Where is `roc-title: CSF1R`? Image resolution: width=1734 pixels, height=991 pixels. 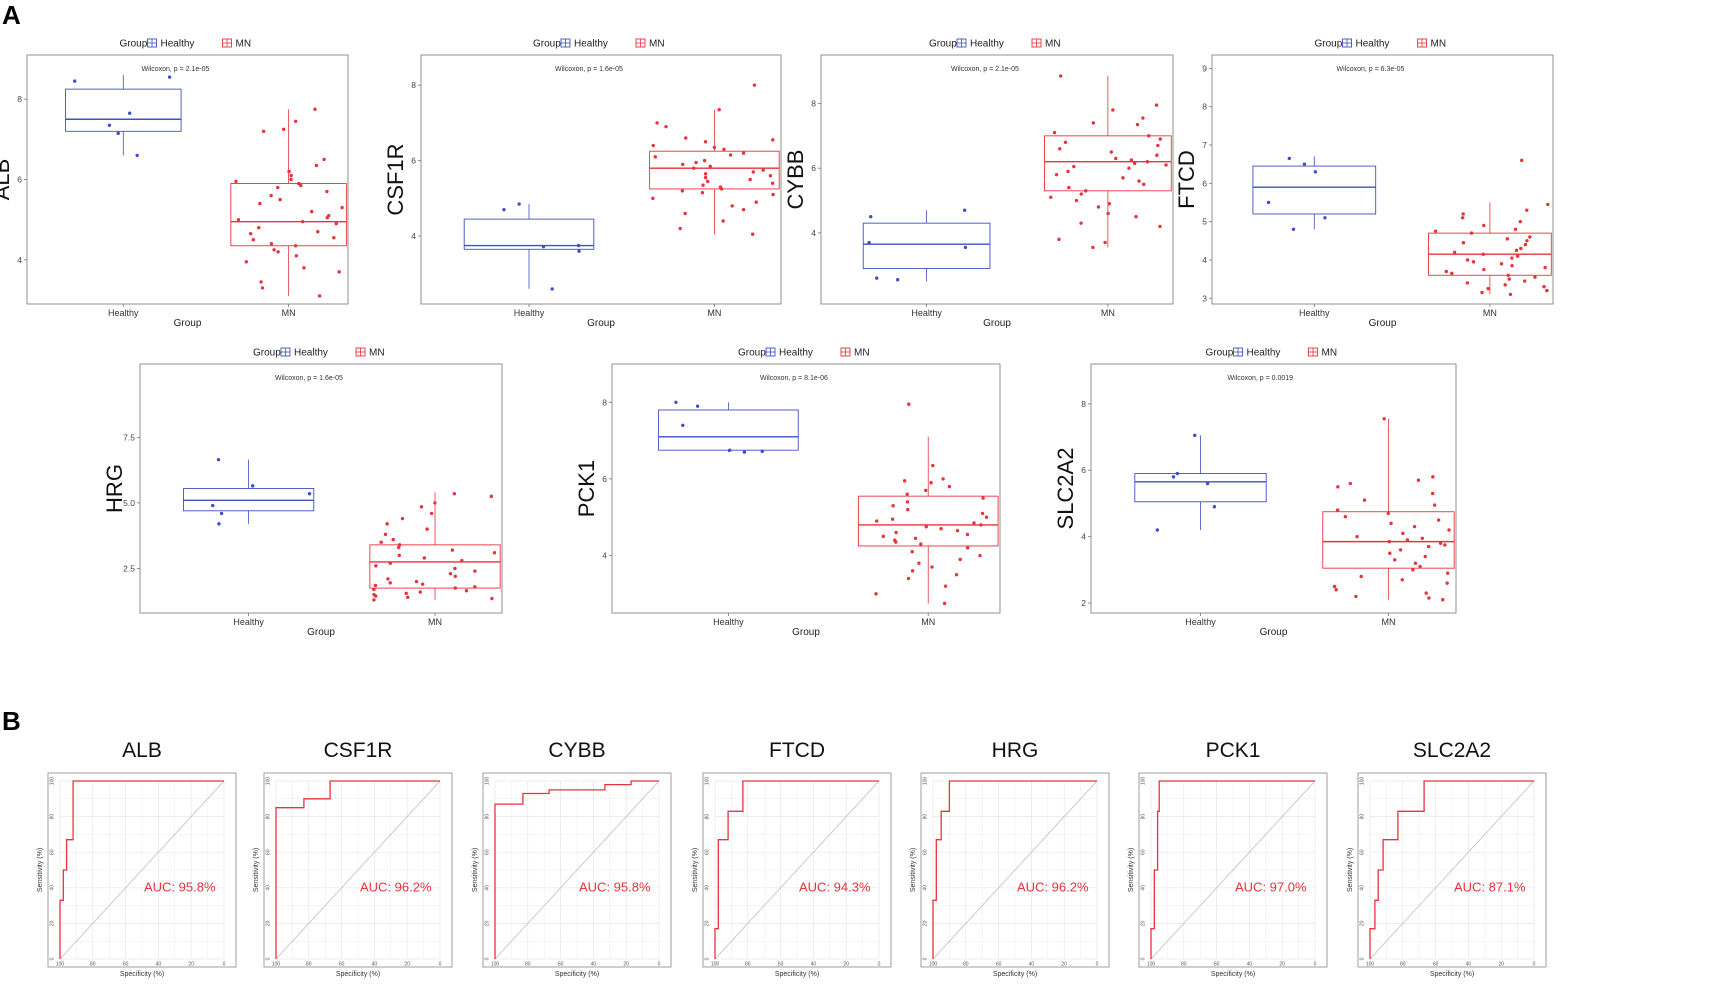
roc-title: CSF1R is located at coordinates (358, 750).